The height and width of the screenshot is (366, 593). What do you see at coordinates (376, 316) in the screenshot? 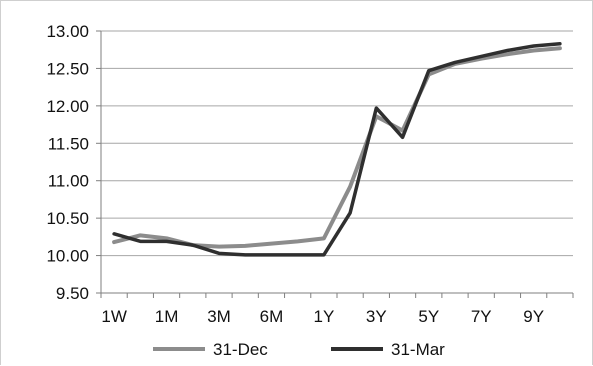
I see `x-tick-label: 3Y` at bounding box center [376, 316].